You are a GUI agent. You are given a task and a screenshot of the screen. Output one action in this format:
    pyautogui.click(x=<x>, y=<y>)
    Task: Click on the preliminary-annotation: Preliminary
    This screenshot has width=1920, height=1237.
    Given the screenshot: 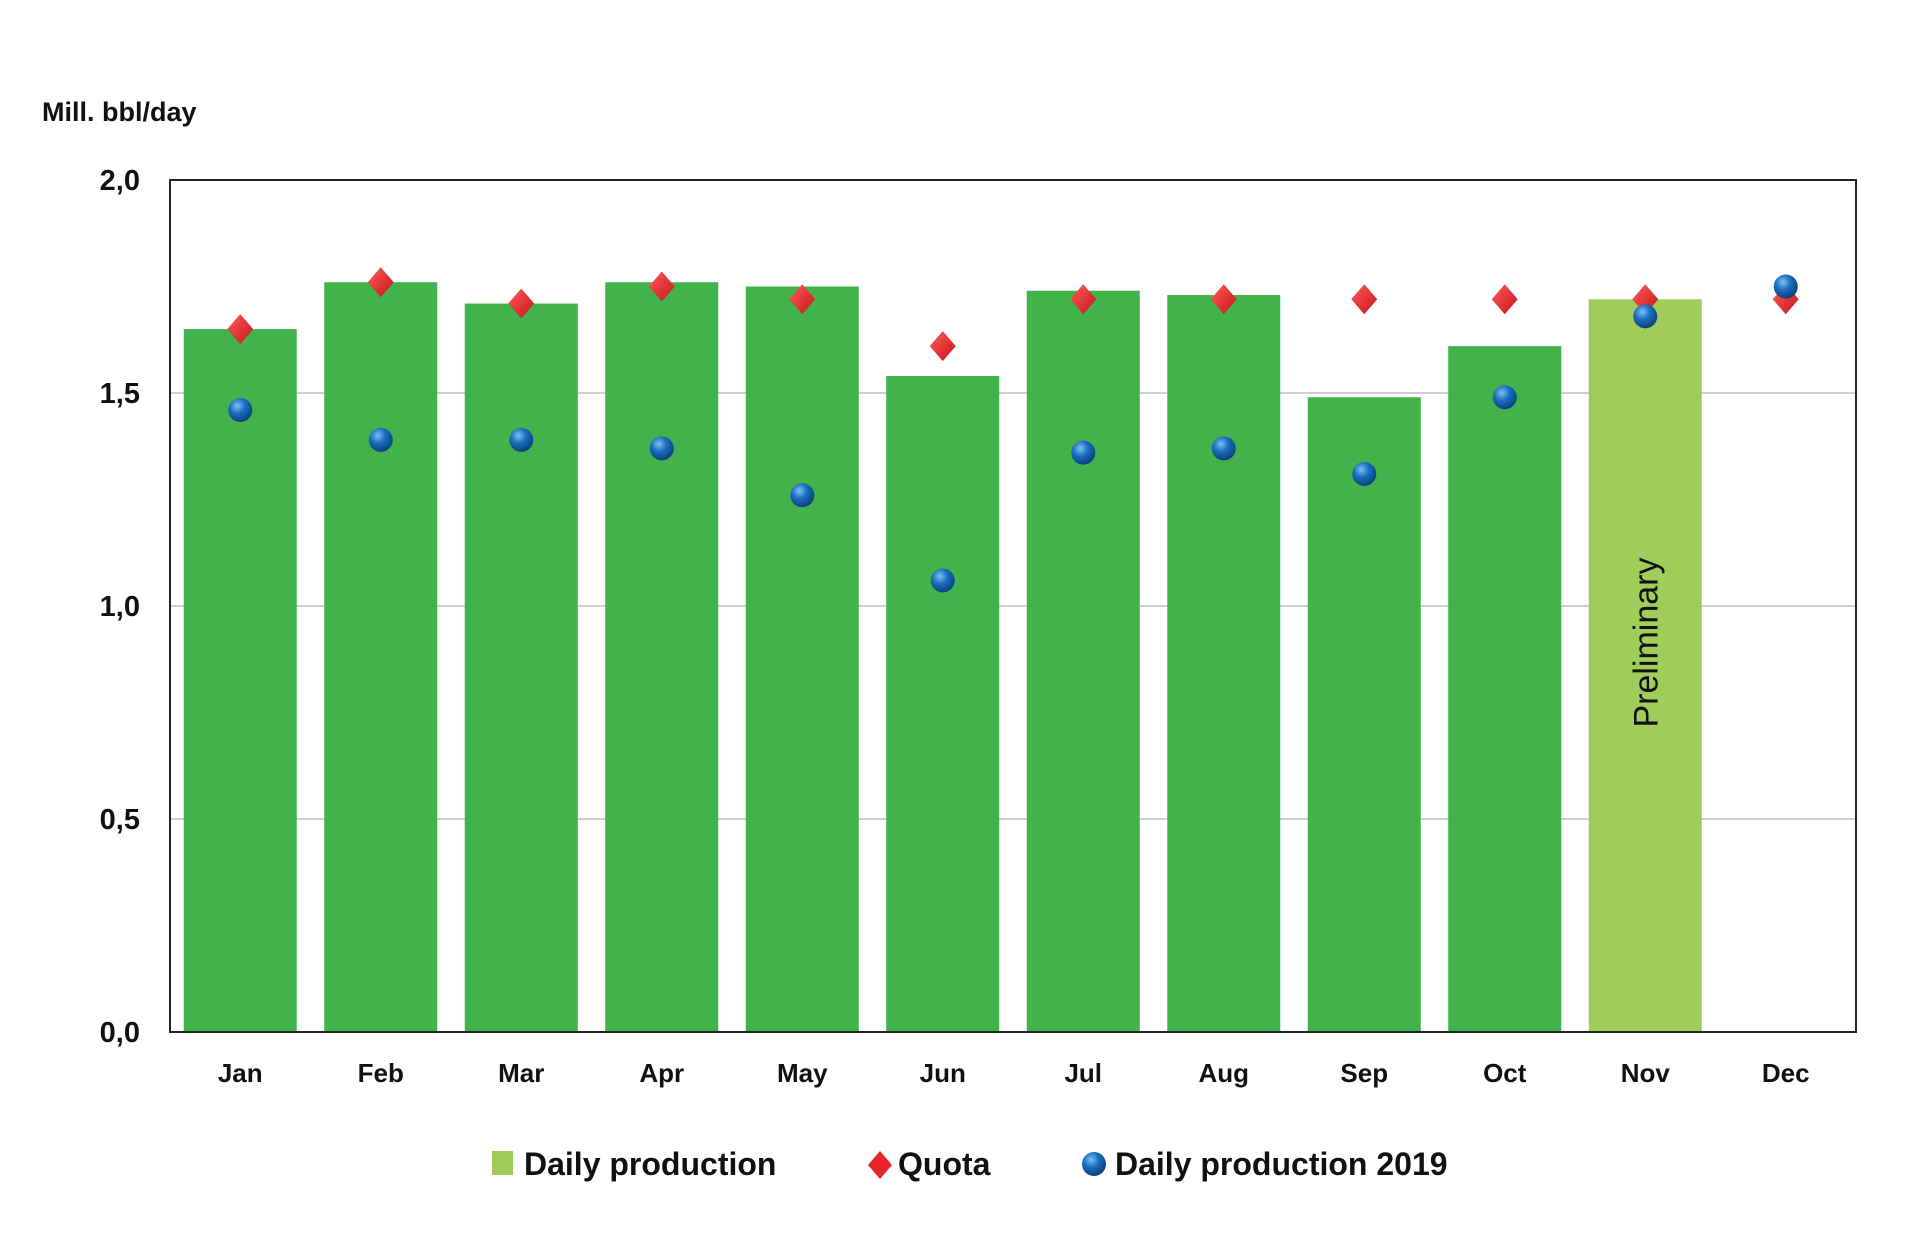 What is the action you would take?
    pyautogui.click(x=1646, y=642)
    